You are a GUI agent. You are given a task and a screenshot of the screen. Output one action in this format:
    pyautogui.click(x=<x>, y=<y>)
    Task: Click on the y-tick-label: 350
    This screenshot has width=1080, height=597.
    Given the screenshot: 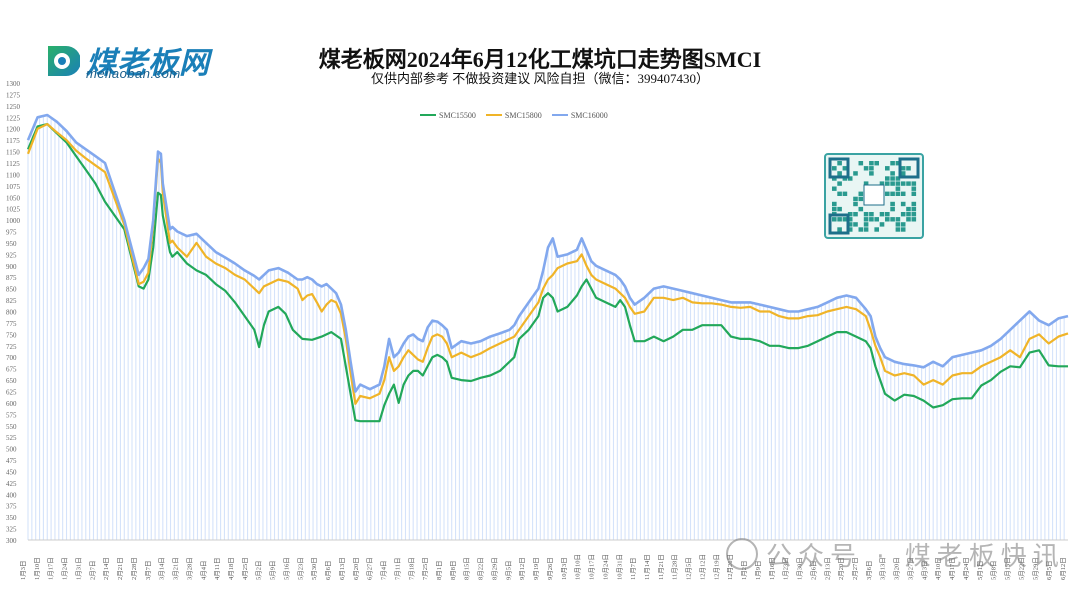 What is the action you would take?
    pyautogui.click(x=11, y=518)
    